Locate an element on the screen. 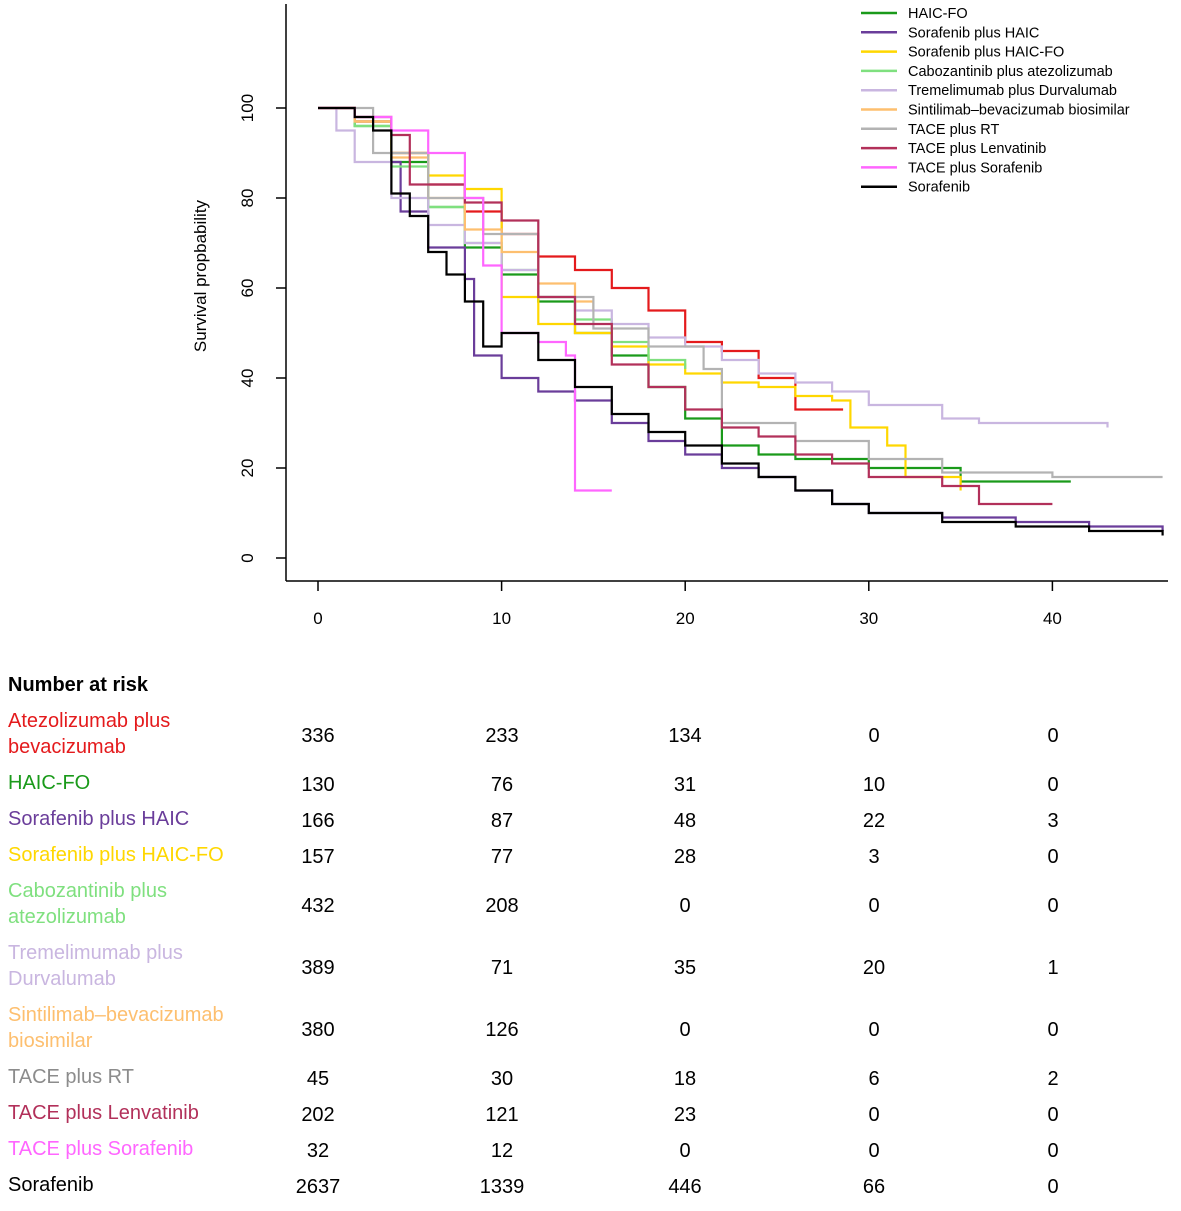 The image size is (1181, 1211). legend-label: Sorafenib is located at coordinates (939, 188).